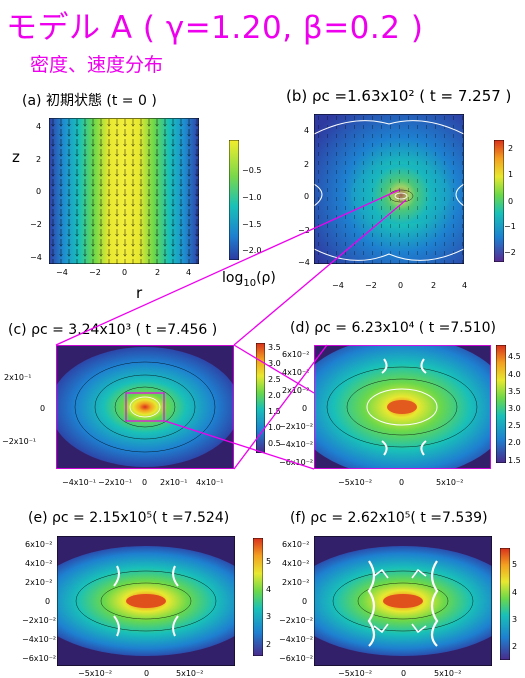  I want to click on colorbar-tick: −0.5, so click(252, 170).